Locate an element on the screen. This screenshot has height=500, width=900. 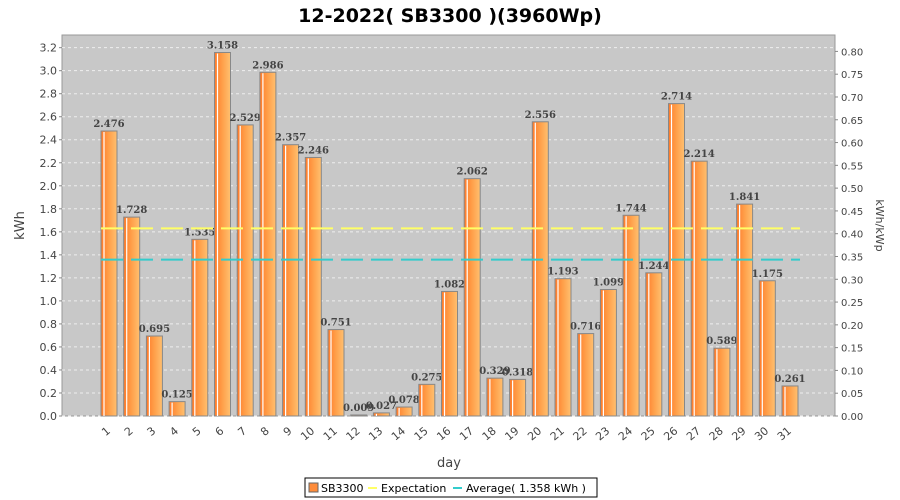
data-label: 0.751 is located at coordinates (335, 323).